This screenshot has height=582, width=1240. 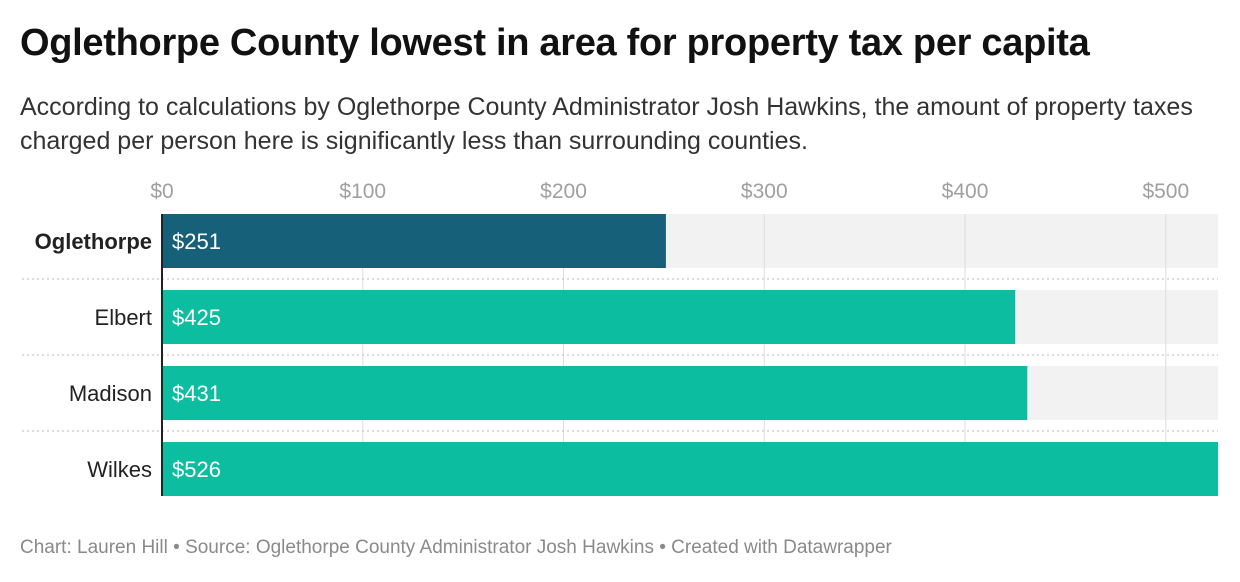 What do you see at coordinates (1165, 191) in the screenshot?
I see `x-tick-label: $500` at bounding box center [1165, 191].